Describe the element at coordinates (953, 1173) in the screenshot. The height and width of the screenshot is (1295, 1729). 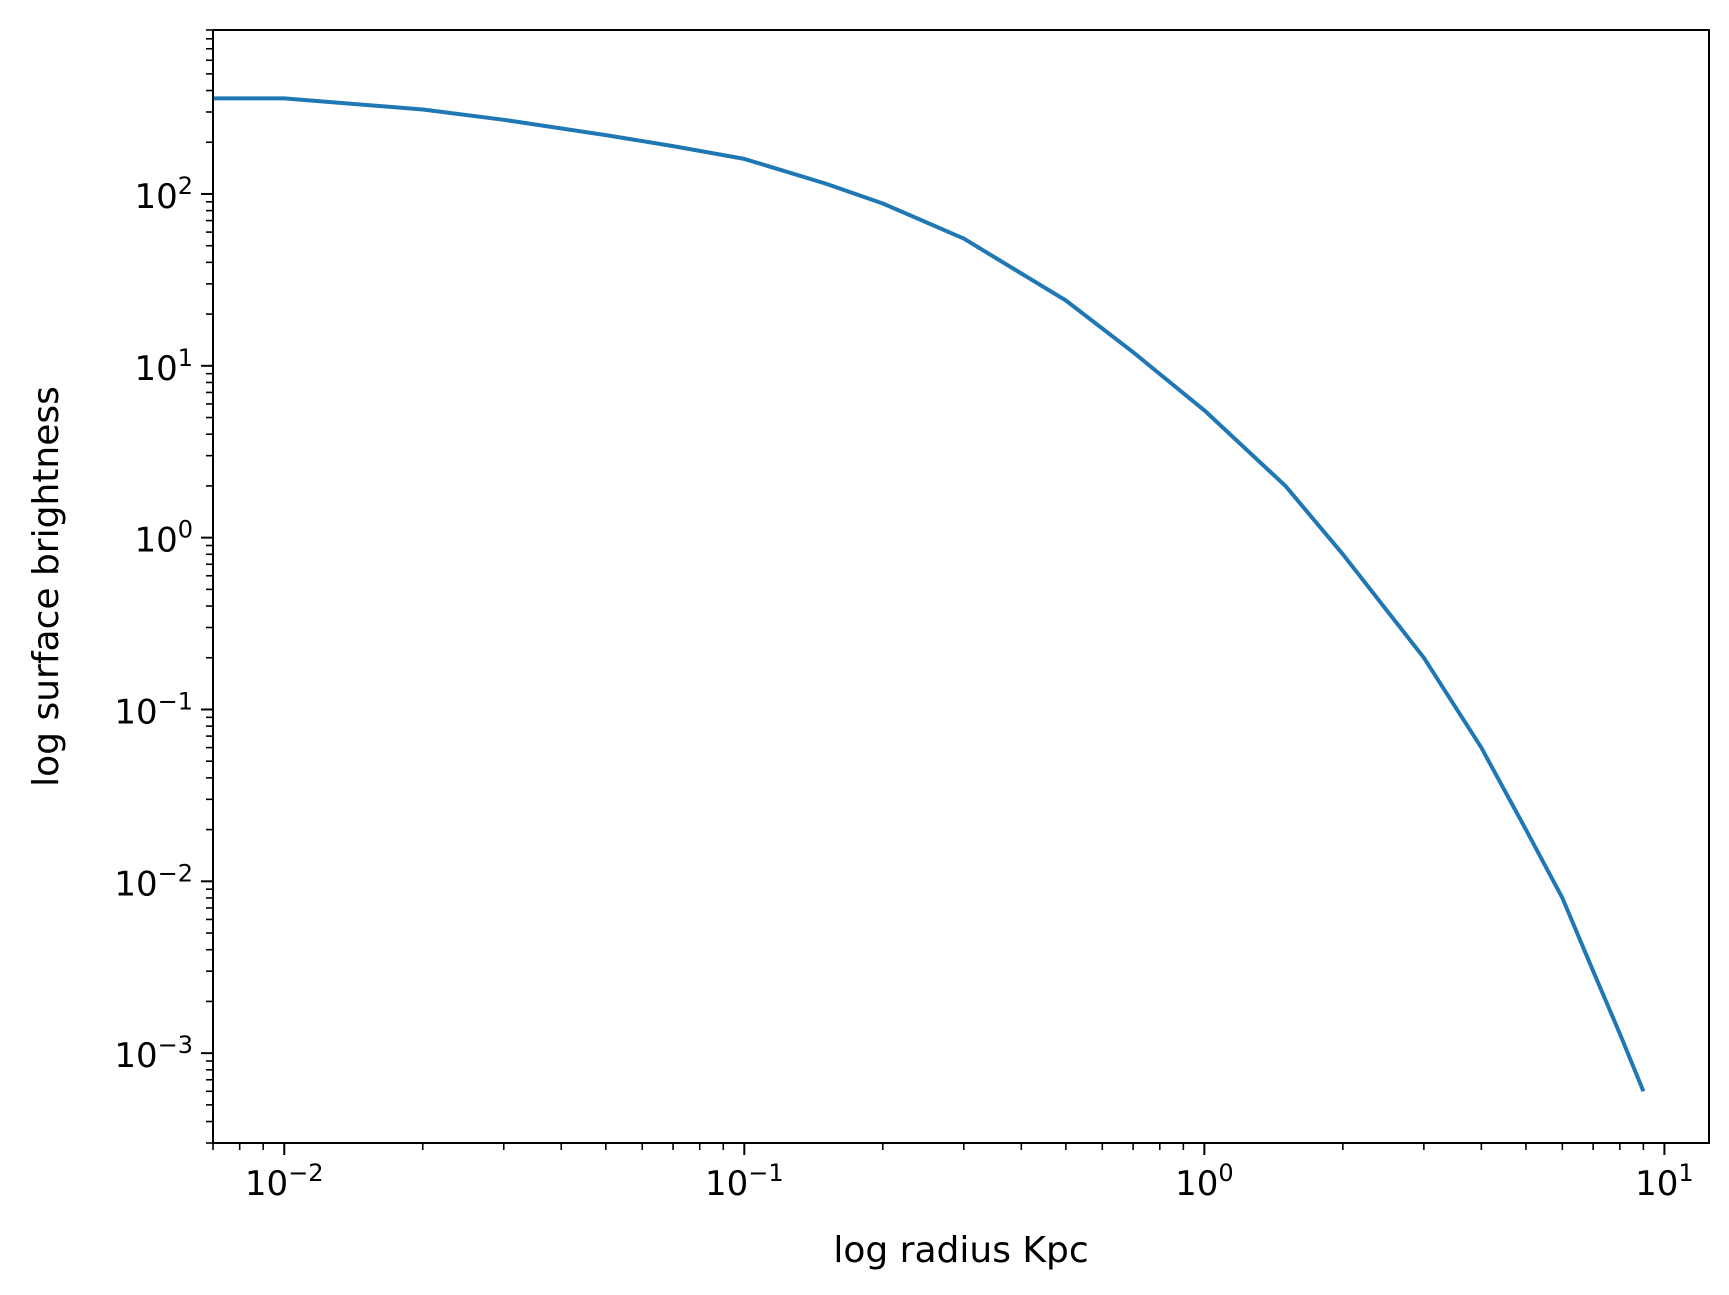
I see `x-axis: 10⁻² 10⁻¹ 10⁰ 10¹` at that location.